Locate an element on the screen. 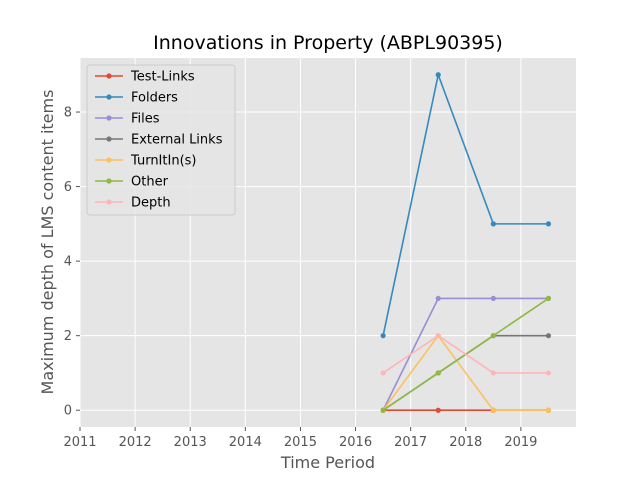  x-tick-label: 2017 is located at coordinates (410, 442).